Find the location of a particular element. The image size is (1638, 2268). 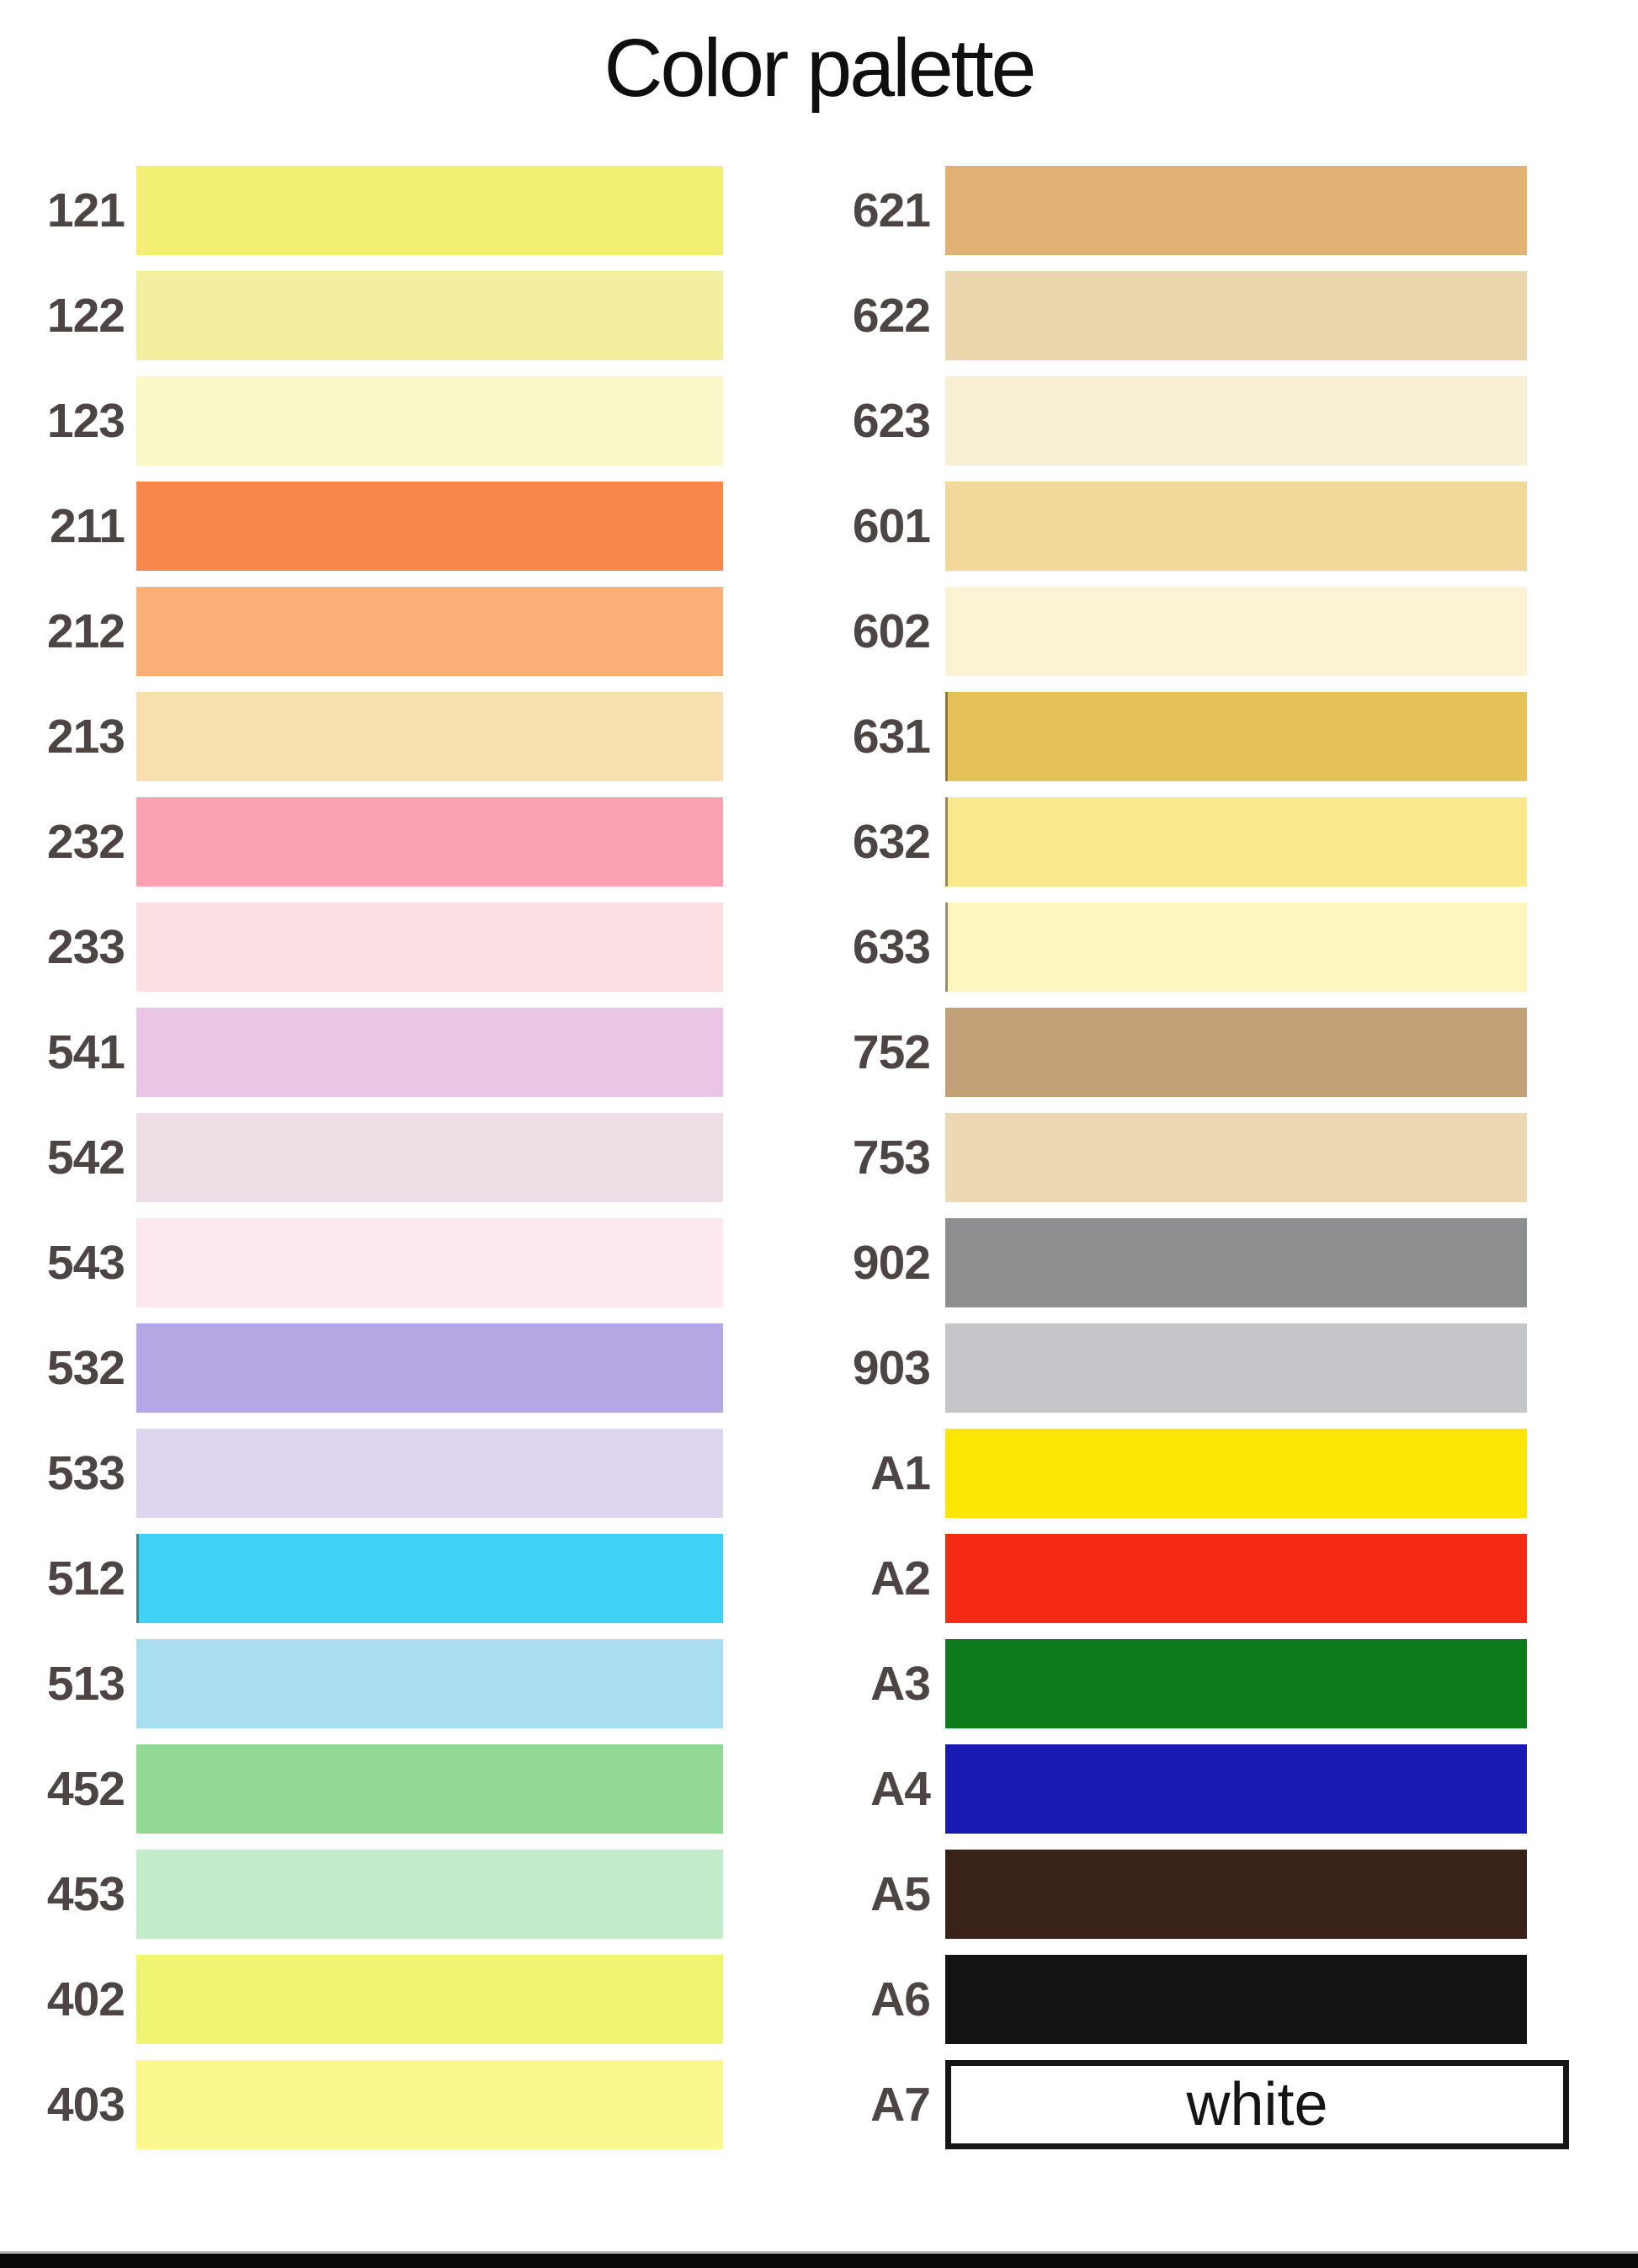

color-swatch-A5 is located at coordinates (1236, 1894).